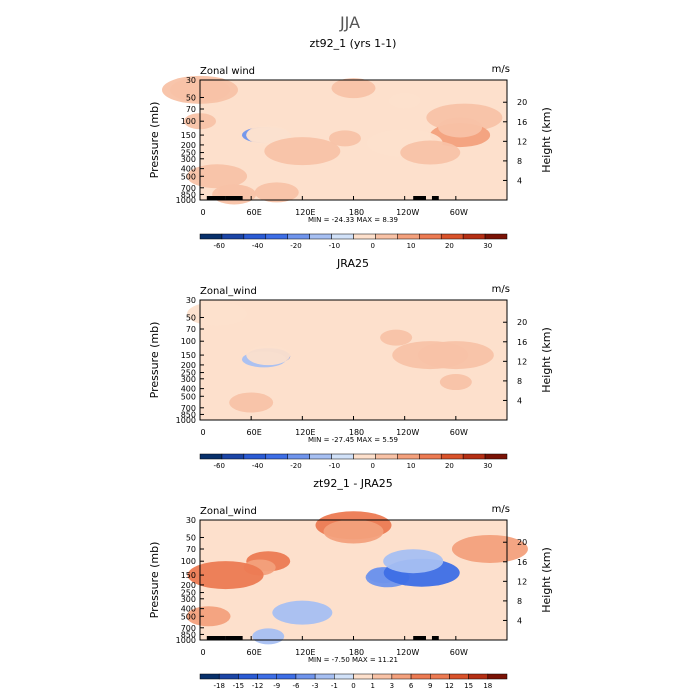  What do you see at coordinates (349, 22) in the screenshot?
I see `page-title: JJA` at bounding box center [349, 22].